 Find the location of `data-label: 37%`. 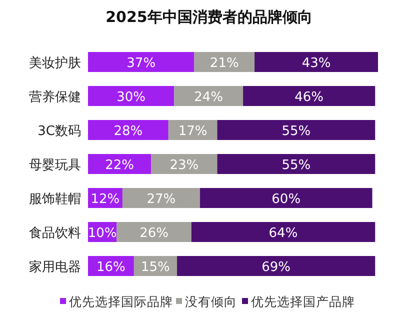

data-label: 37% is located at coordinates (141, 63).